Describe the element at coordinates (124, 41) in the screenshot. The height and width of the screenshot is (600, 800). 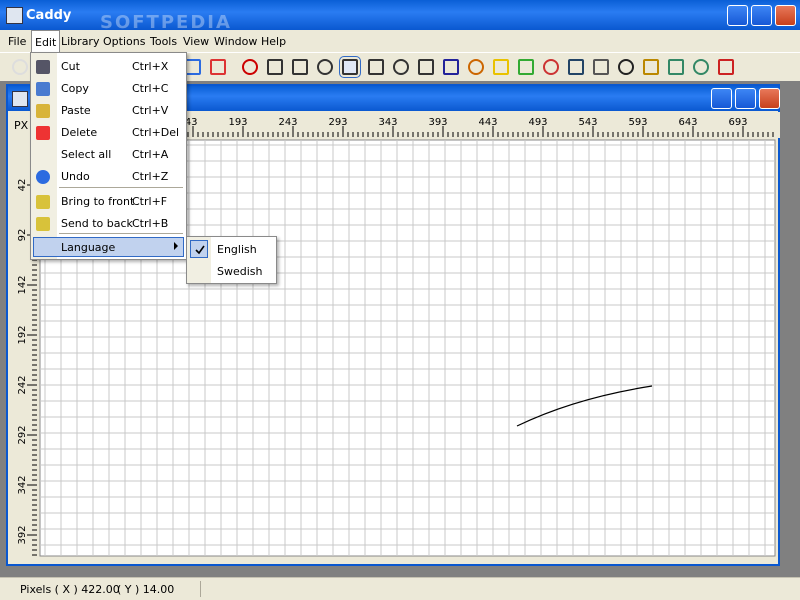
I see `menu-3: Options` at that location.